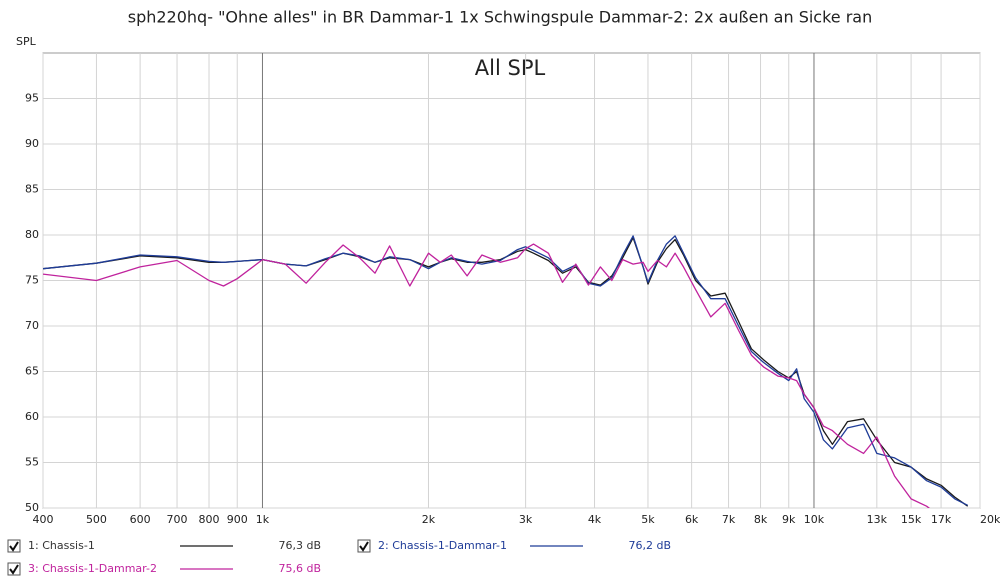 Image resolution: width=1000 pixels, height=584 pixels. I want to click on y-tick-label: 65, so click(32, 371).